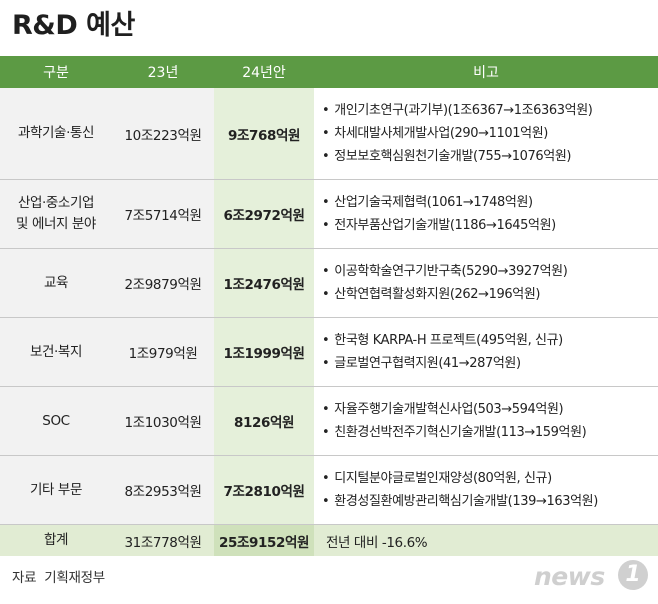  I want to click on page-title: R&D 예산, so click(73, 25).